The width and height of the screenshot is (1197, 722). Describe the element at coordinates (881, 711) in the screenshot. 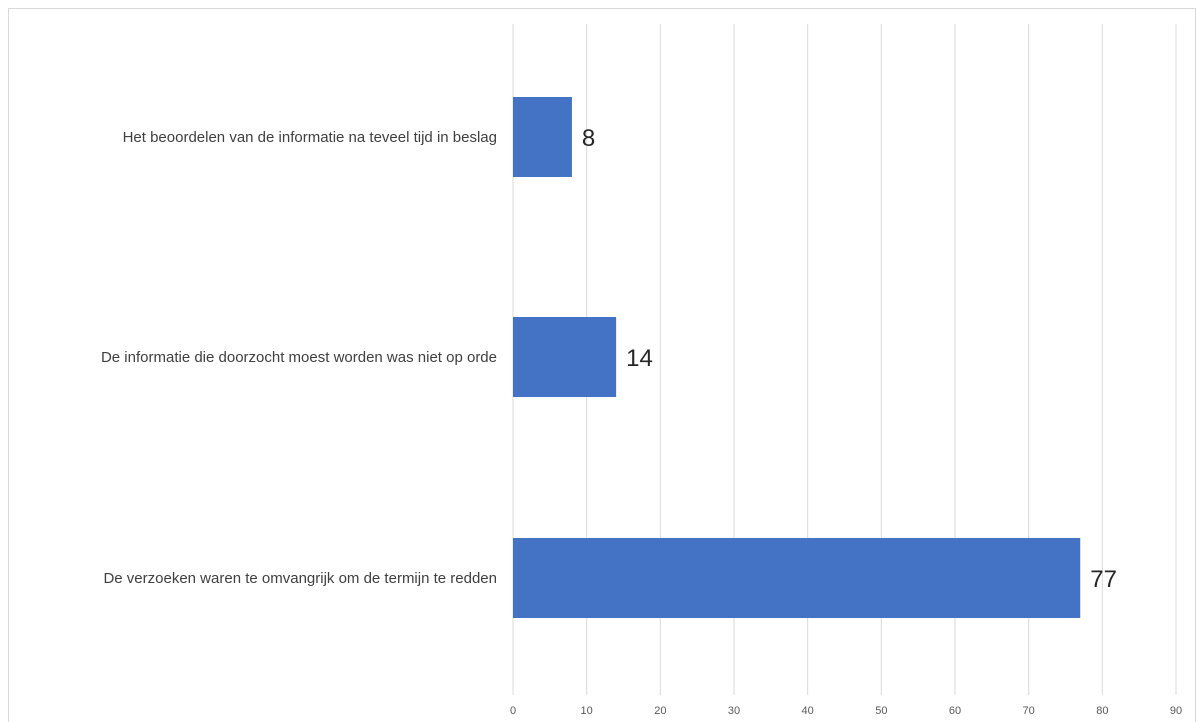

I see `x-tick-label: 50` at that location.